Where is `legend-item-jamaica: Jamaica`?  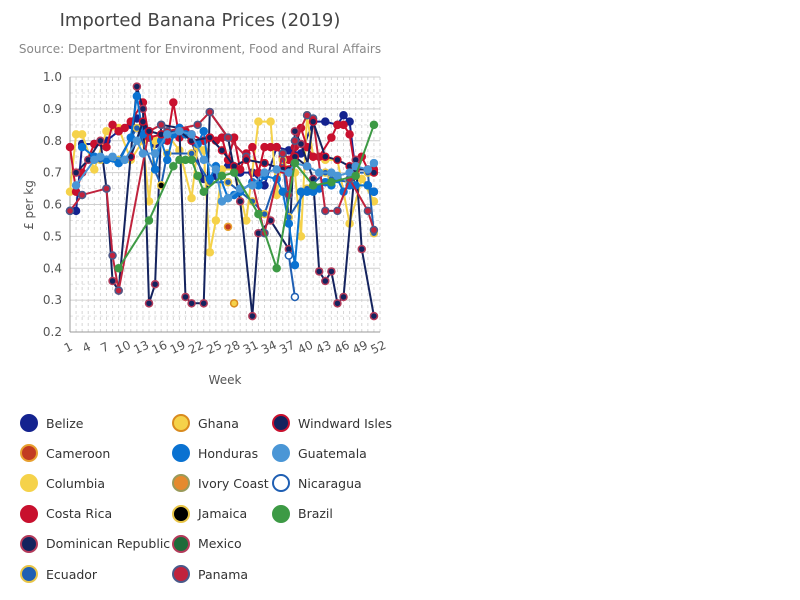 legend-item-jamaica: Jamaica is located at coordinates (209, 514).